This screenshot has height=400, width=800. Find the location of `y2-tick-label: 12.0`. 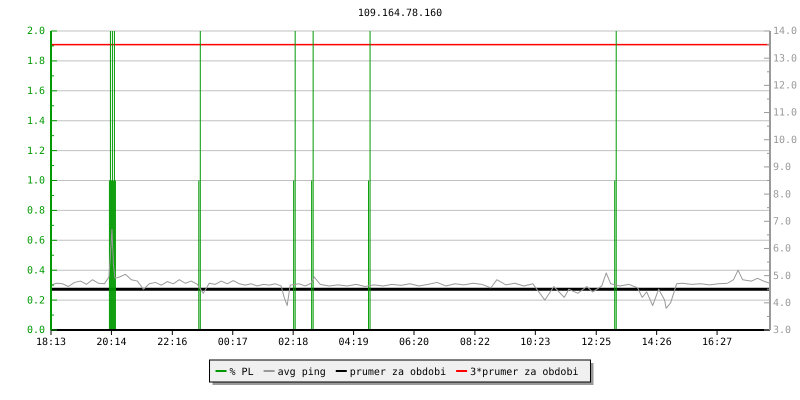

y2-tick-label: 12.0 is located at coordinates (785, 86).